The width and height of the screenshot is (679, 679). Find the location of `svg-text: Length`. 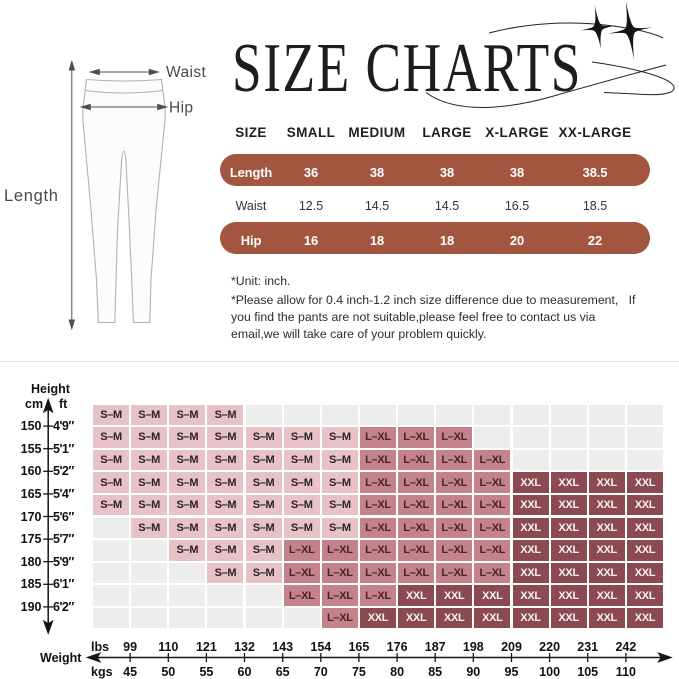

svg-text: Length is located at coordinates (31, 196).